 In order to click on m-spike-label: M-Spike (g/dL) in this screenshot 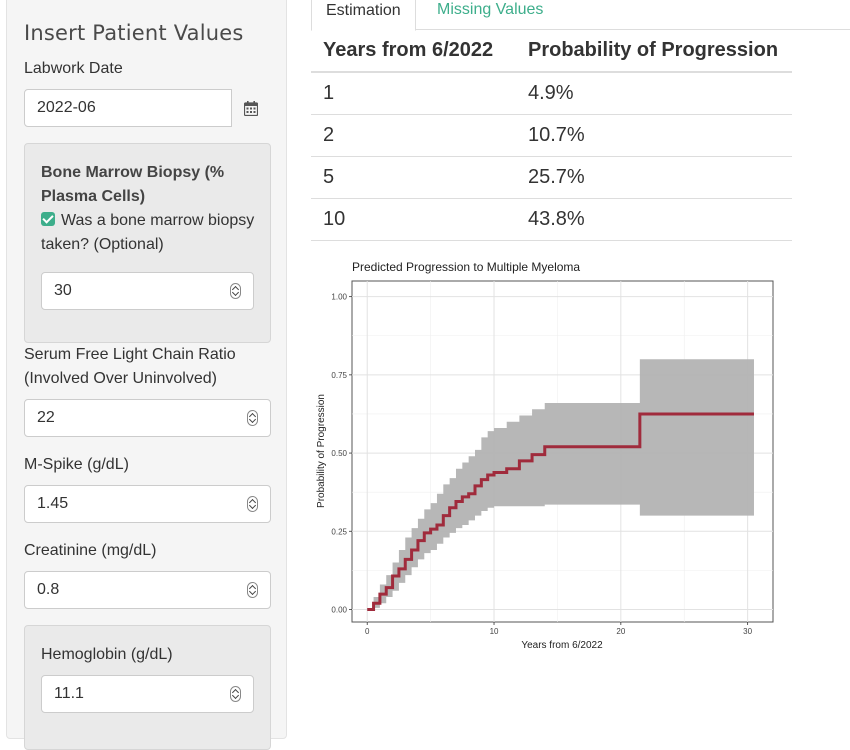, I will do `click(76, 464)`.